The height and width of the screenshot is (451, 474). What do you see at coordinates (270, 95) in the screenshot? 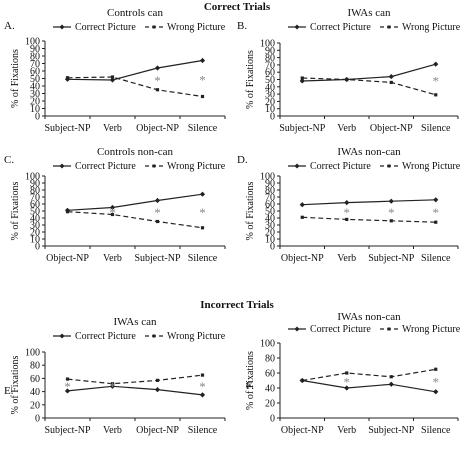
I see `y-tick-label: 30` at bounding box center [270, 95].